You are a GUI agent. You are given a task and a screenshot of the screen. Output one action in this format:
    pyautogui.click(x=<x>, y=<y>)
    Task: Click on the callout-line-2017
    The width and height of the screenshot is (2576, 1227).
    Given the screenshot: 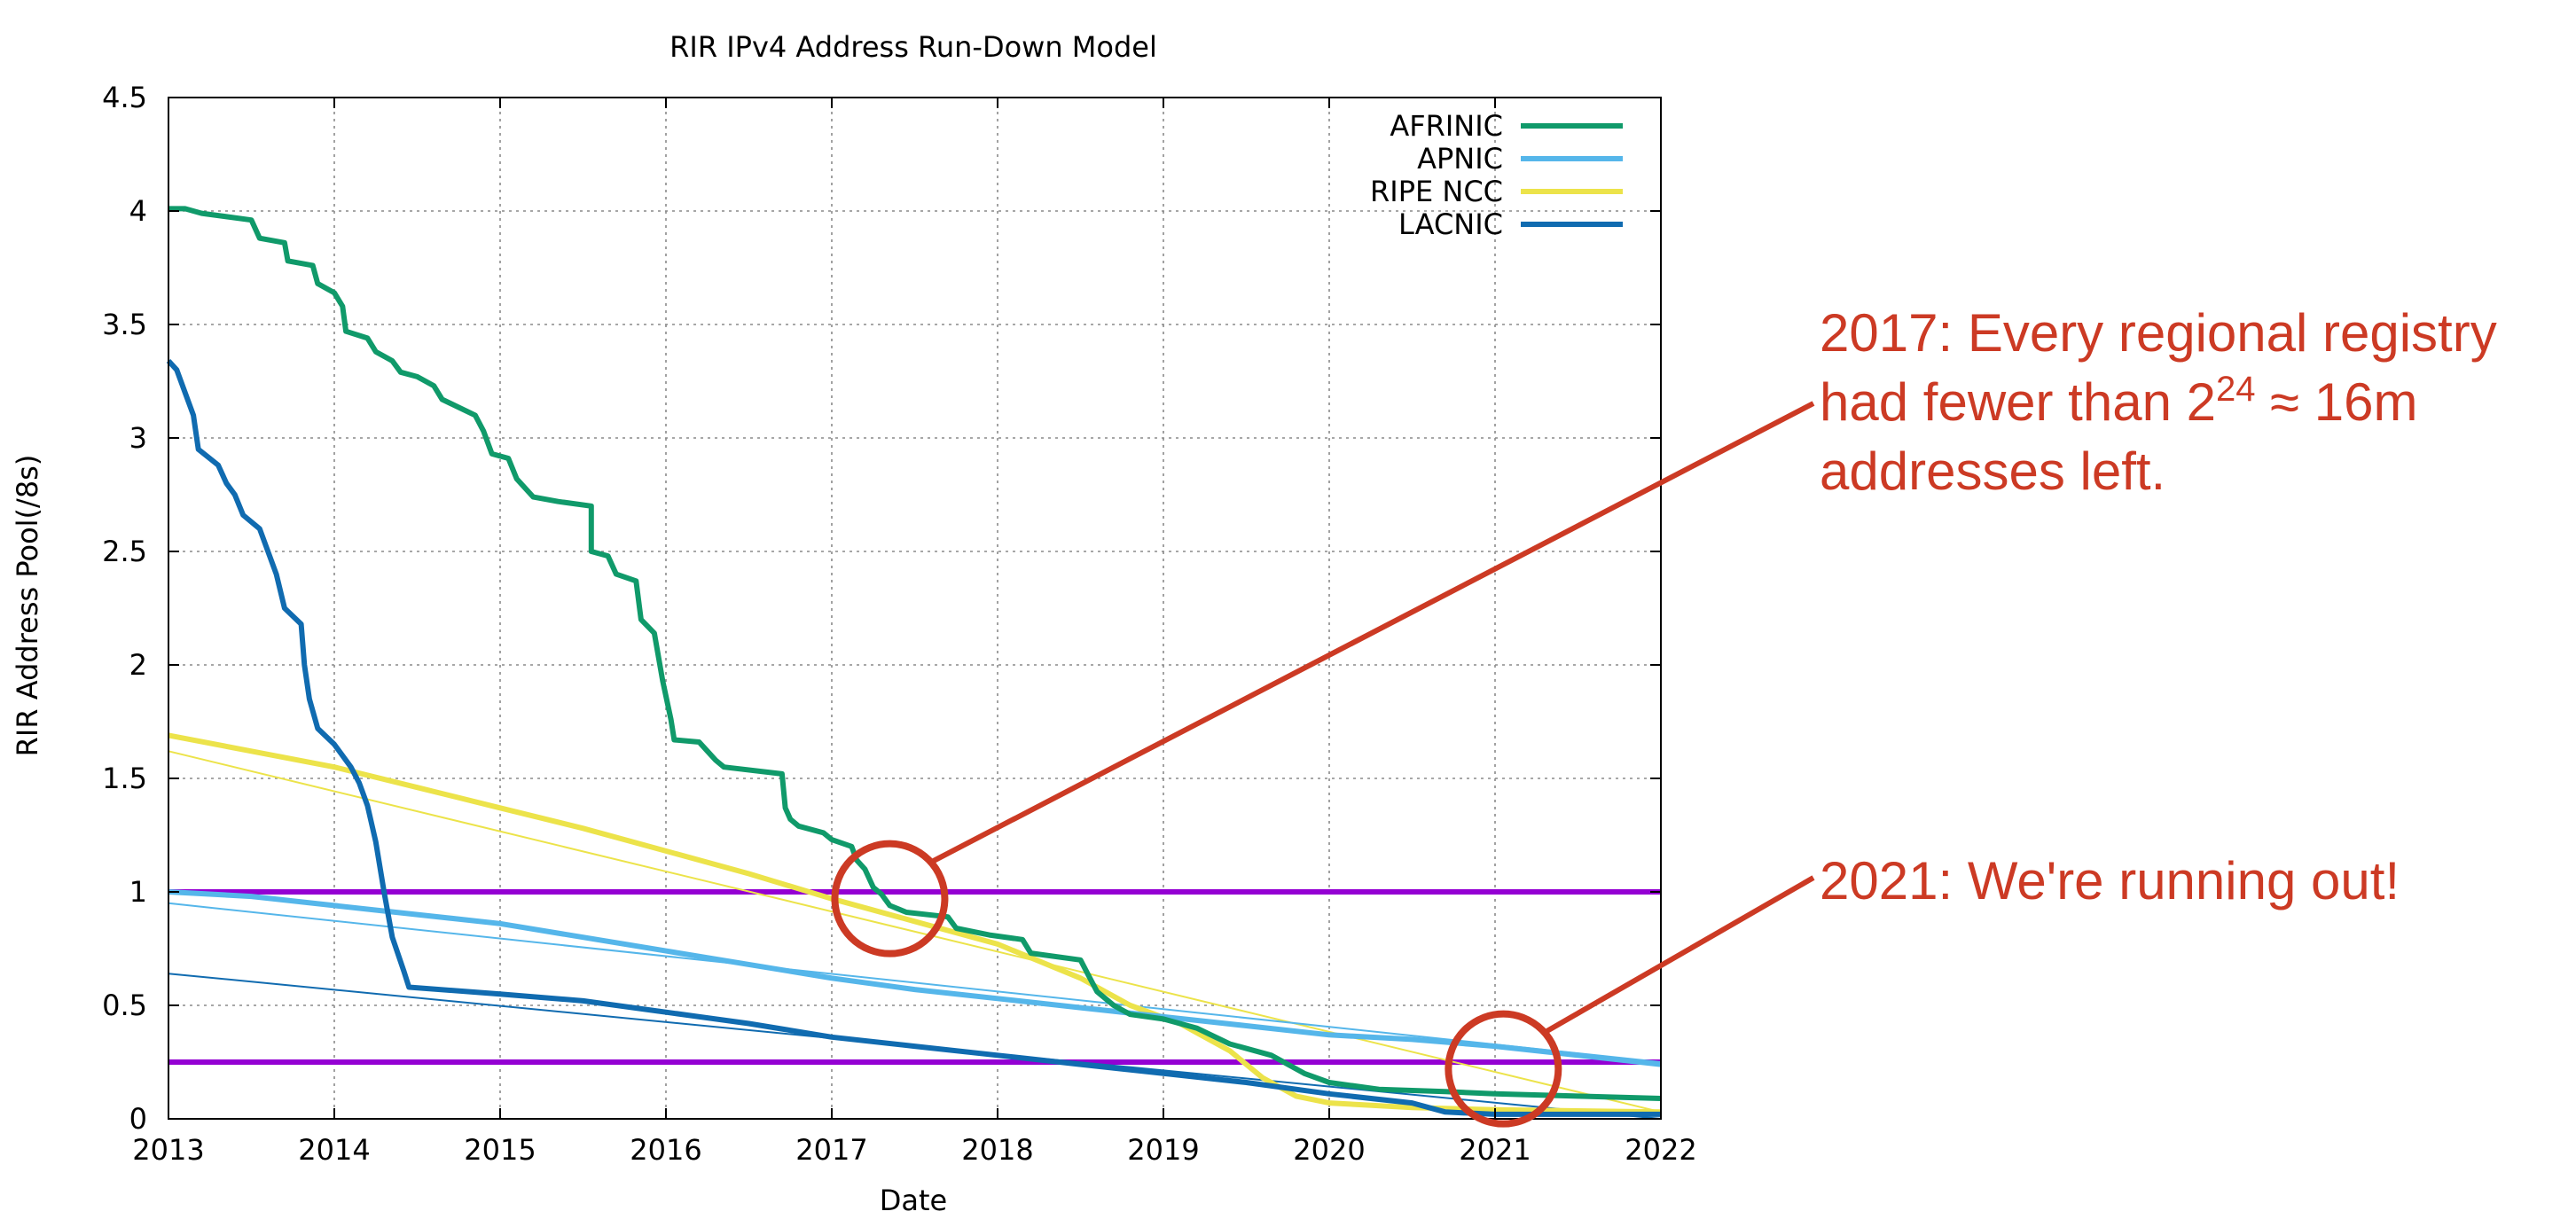 What is the action you would take?
    pyautogui.click(x=1373, y=632)
    